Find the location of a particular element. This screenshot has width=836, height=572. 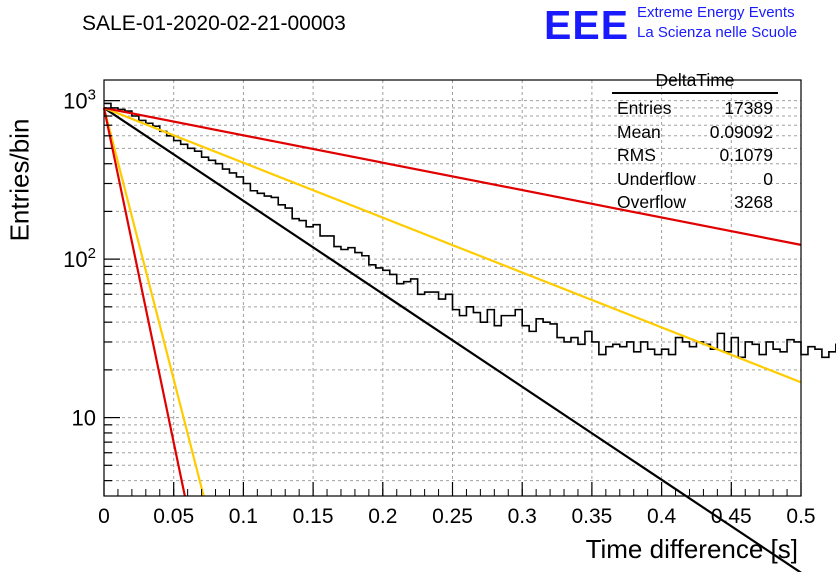

y-tick-label: 10² is located at coordinates (79, 258).